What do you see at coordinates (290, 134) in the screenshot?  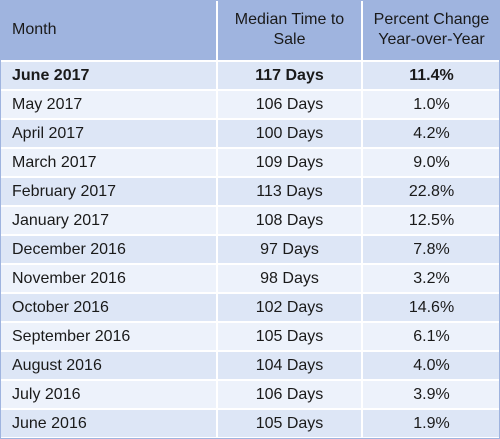 I see `cell-median-time: 100 Days` at bounding box center [290, 134].